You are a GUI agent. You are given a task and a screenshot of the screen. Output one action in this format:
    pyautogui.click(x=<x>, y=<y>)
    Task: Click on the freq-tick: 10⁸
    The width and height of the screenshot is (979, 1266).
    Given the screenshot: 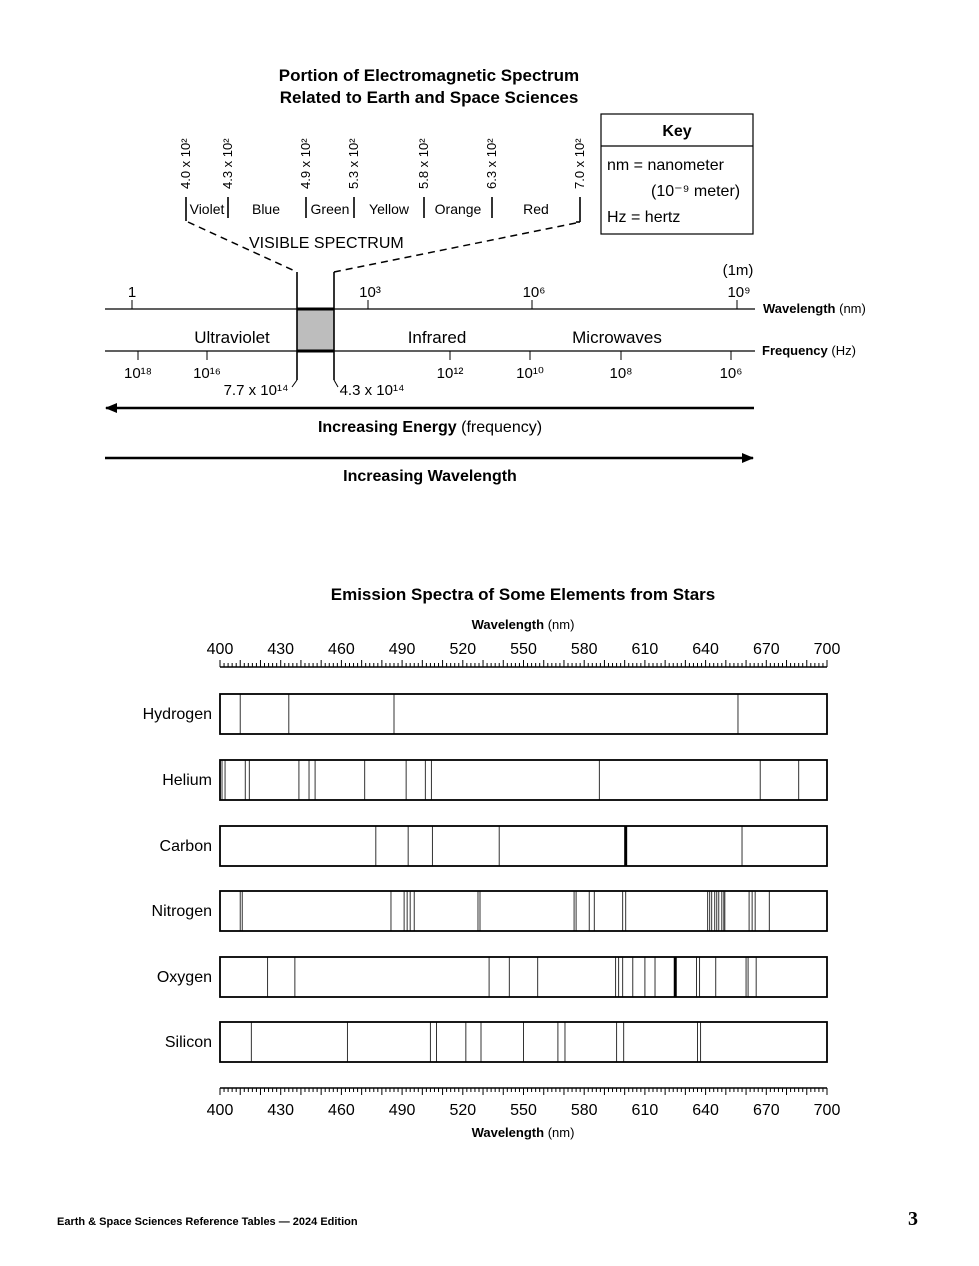 What is the action you would take?
    pyautogui.click(x=620, y=373)
    